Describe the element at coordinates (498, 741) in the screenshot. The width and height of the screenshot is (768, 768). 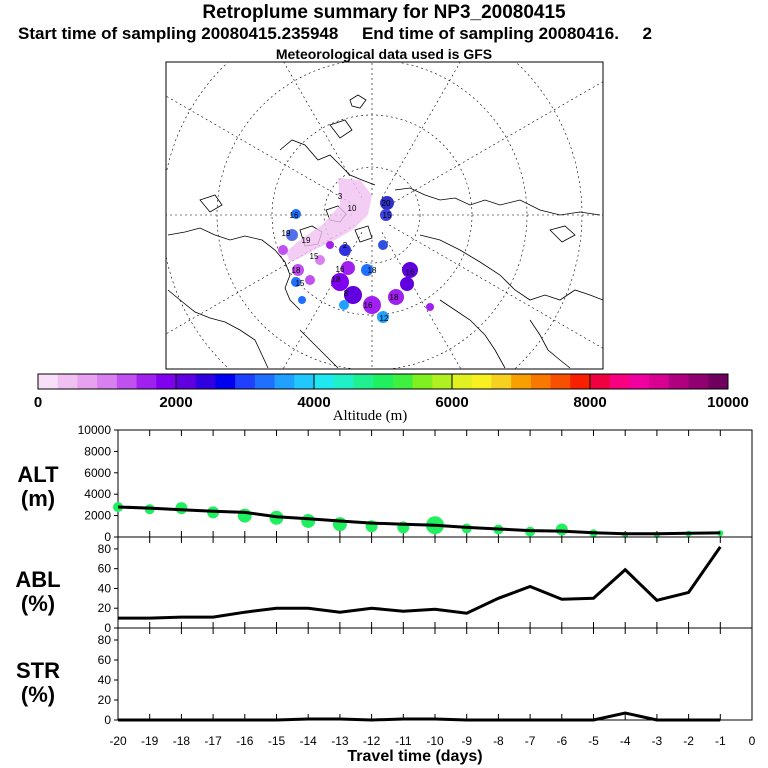
I see `x-tick-label: -8` at that location.